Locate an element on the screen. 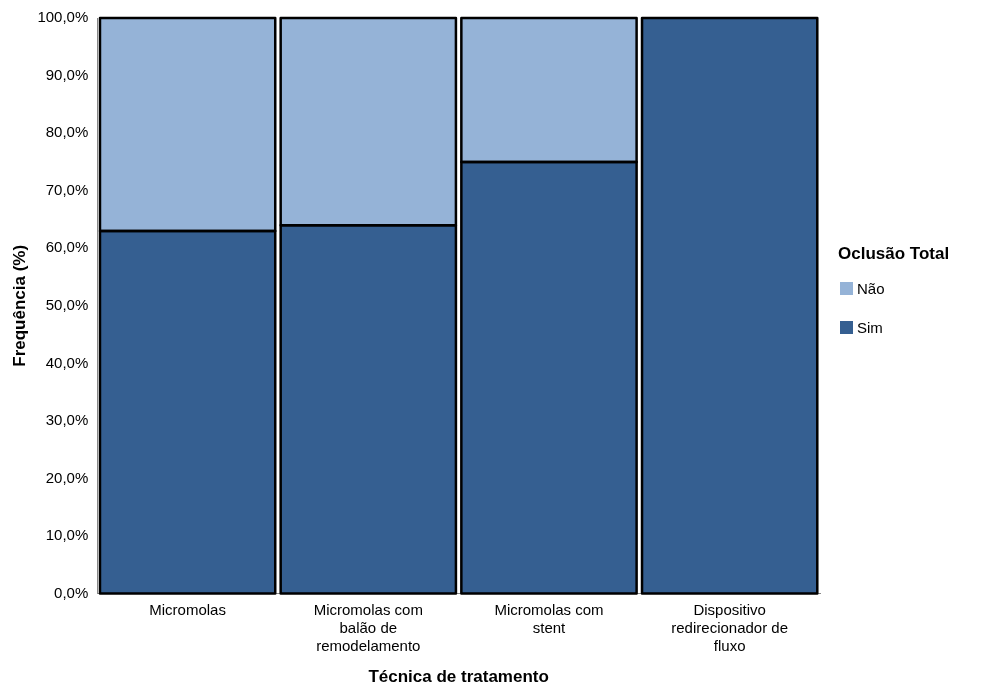 The height and width of the screenshot is (696, 1008). y-tick-label: 30,0% is located at coordinates (67, 420).